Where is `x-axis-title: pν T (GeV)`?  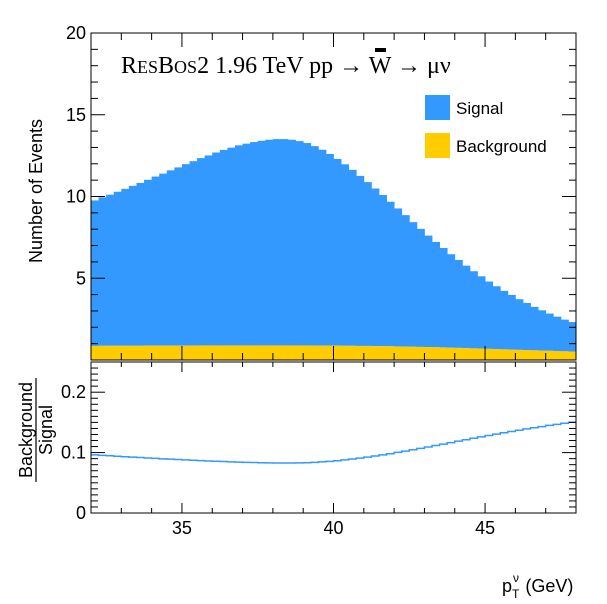
x-axis-title: pν T (GeV) is located at coordinates (537, 586).